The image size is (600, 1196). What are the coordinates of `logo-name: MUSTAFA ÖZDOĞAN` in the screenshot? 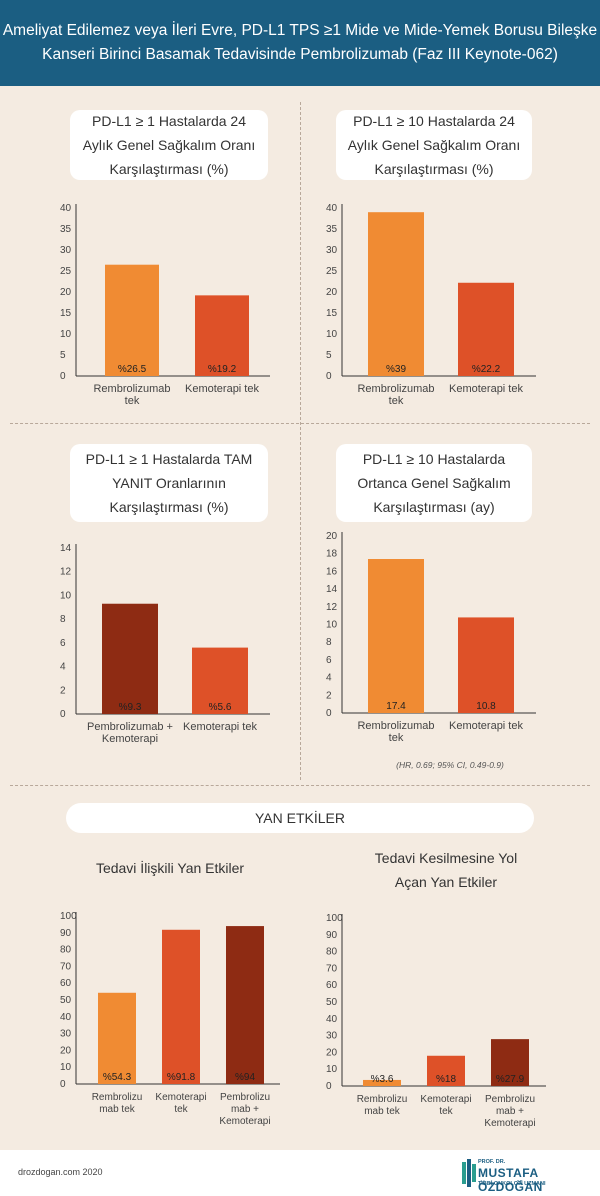 It's located at (510, 1180).